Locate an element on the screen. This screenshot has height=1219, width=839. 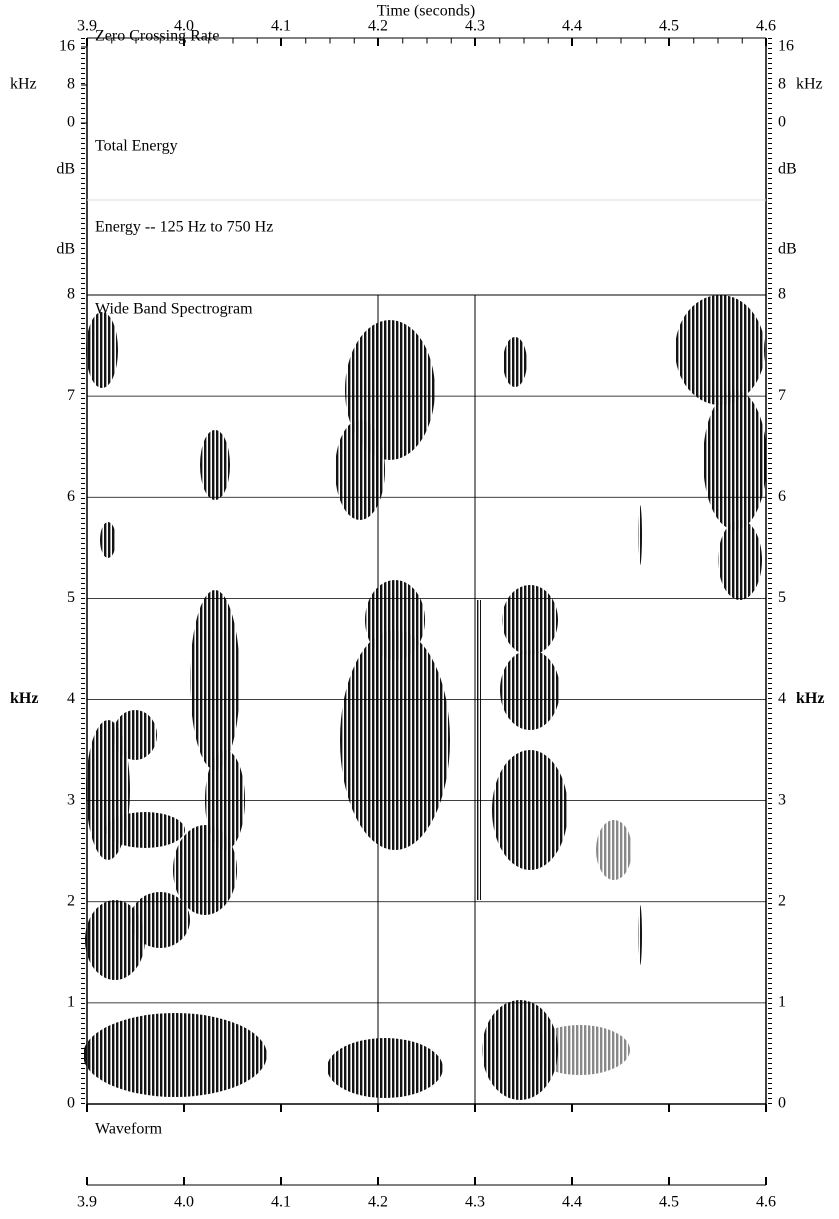
panel-title: Zero Crossing Rate is located at coordinates (157, 36).